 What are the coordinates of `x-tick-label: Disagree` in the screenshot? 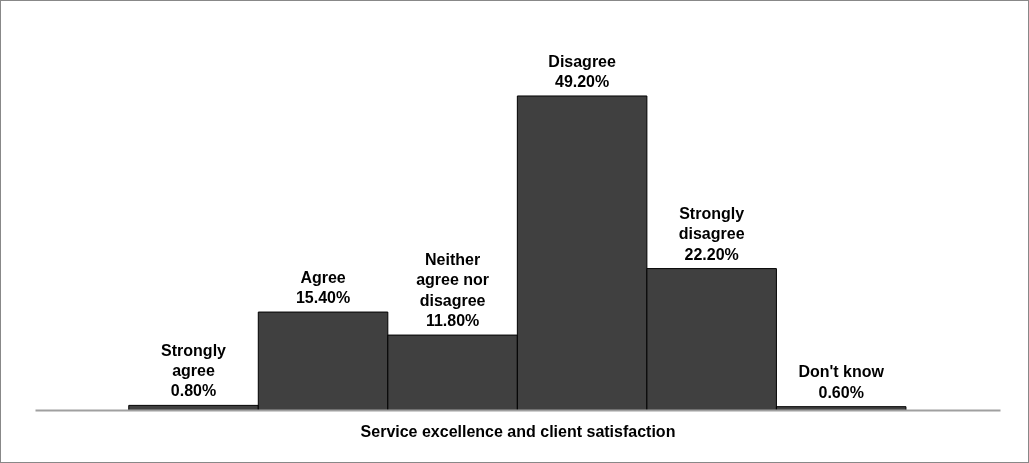 It's located at (582, 61).